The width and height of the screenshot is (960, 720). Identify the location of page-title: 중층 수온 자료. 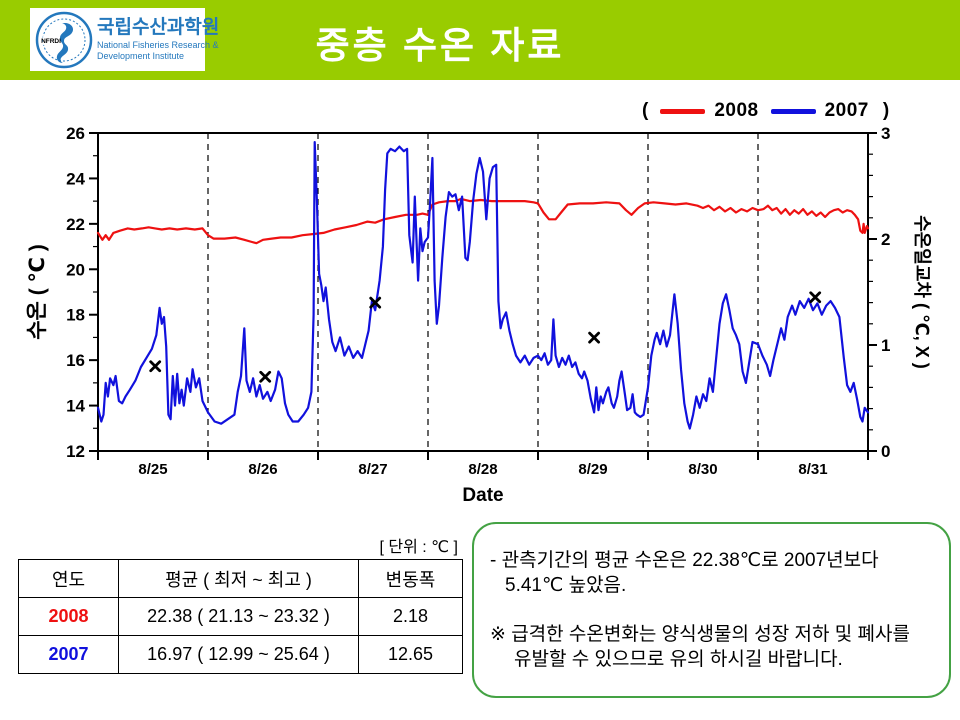
(440, 45).